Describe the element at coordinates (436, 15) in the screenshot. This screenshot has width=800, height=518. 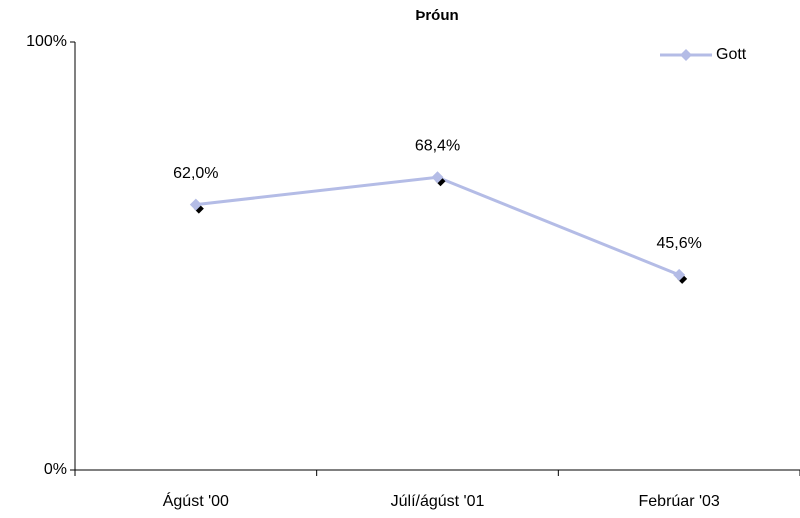
I see `chart-title: Þróun` at that location.